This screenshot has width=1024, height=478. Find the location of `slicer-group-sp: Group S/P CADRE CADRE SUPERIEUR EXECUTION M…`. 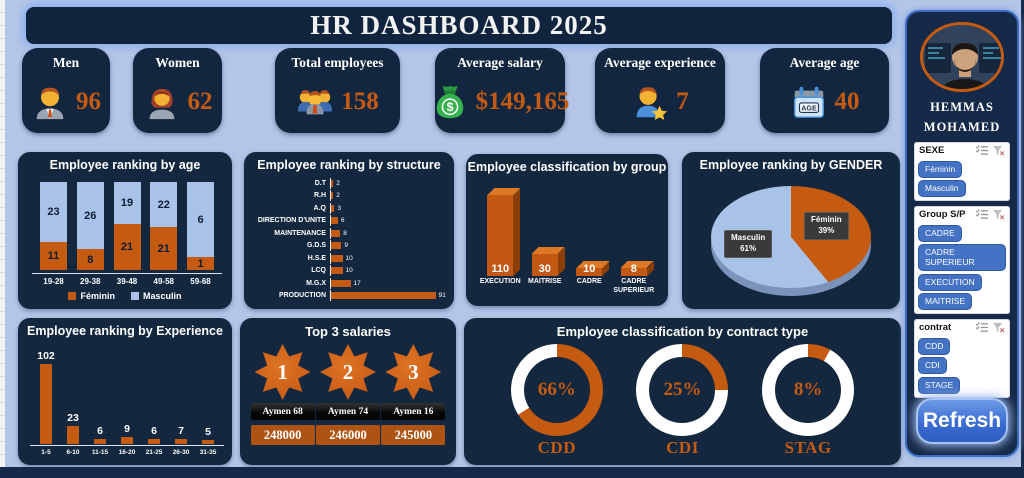

slicer-group-sp: Group S/P CADRE CADRE SUPERIEUR EXECUTION M… is located at coordinates (962, 260).